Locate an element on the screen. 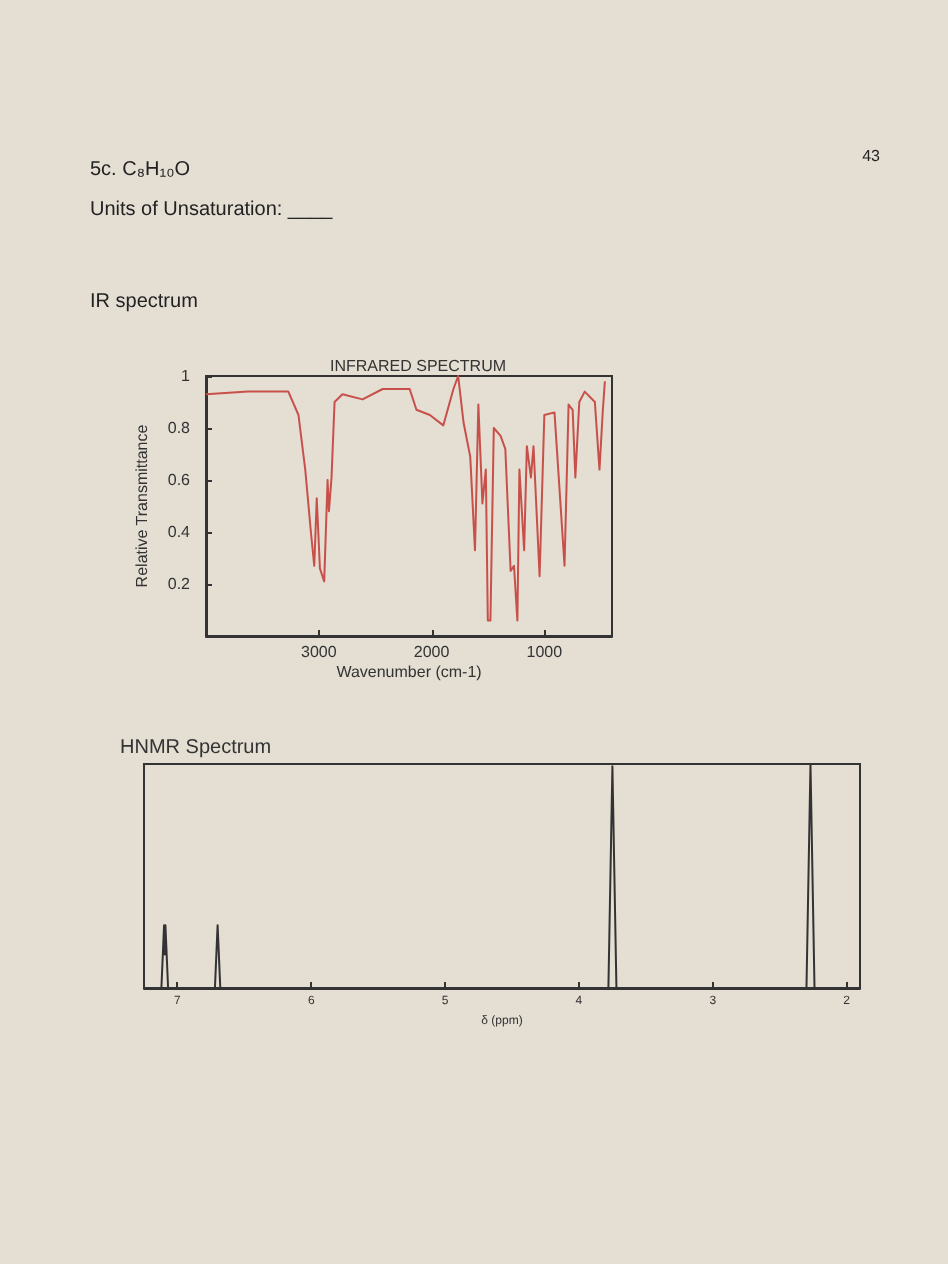  x-tick-label: 3000 is located at coordinates (319, 652).